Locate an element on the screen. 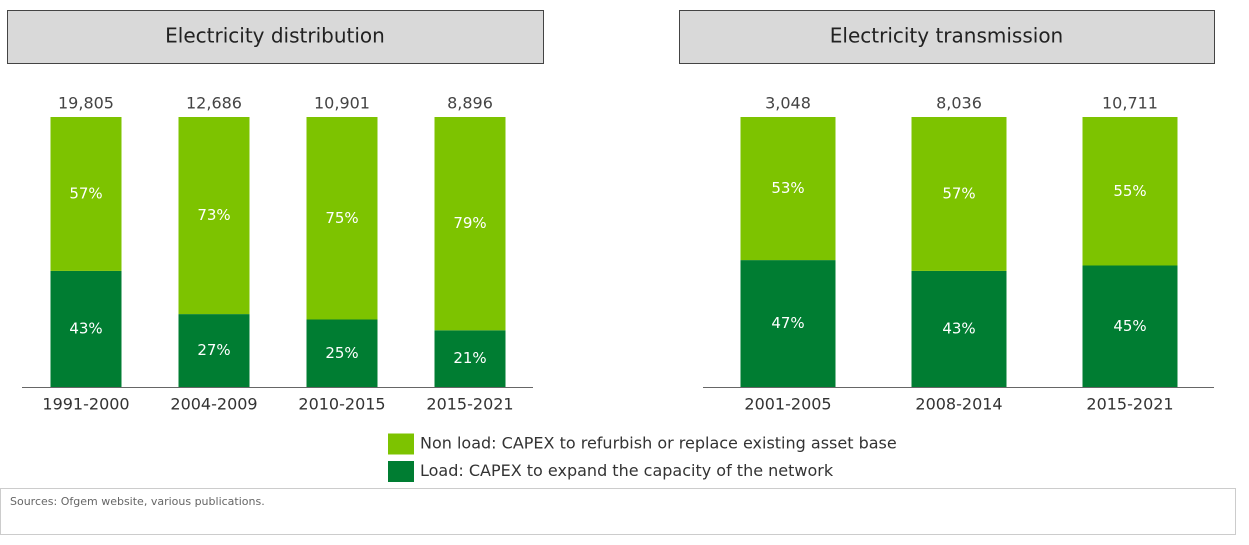  chart-title: Electricity transmission is located at coordinates (946, 36).